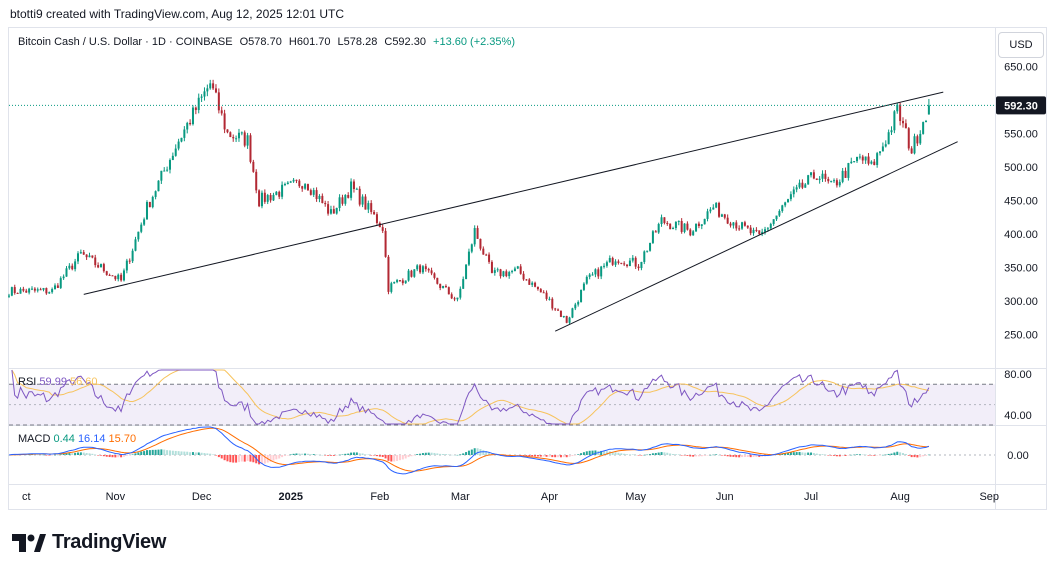 This screenshot has width=1057, height=571. I want to click on time-tick-label: Nov, so click(116, 497).